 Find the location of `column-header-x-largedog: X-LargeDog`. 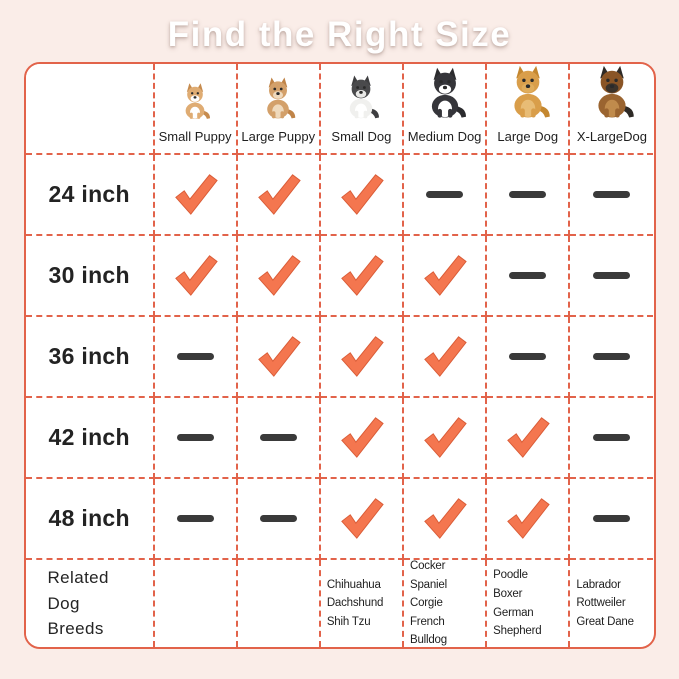

column-header-x-largedog: X-LargeDog is located at coordinates (612, 109).